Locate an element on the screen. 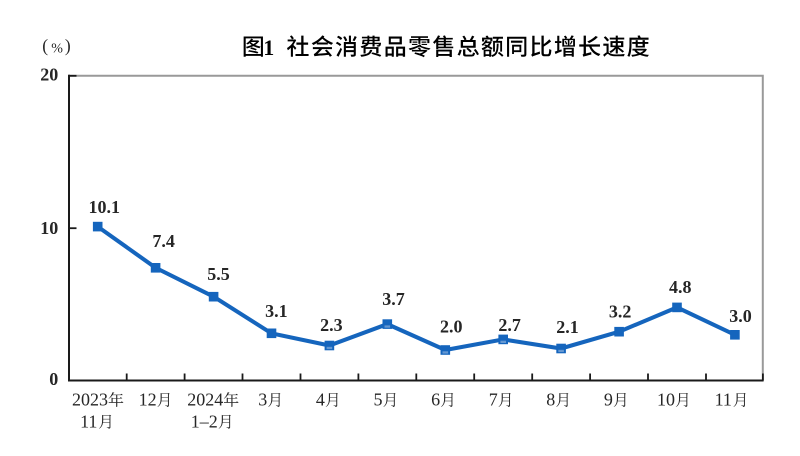 The height and width of the screenshot is (456, 800). svg-text: 8 is located at coordinates (550, 400).